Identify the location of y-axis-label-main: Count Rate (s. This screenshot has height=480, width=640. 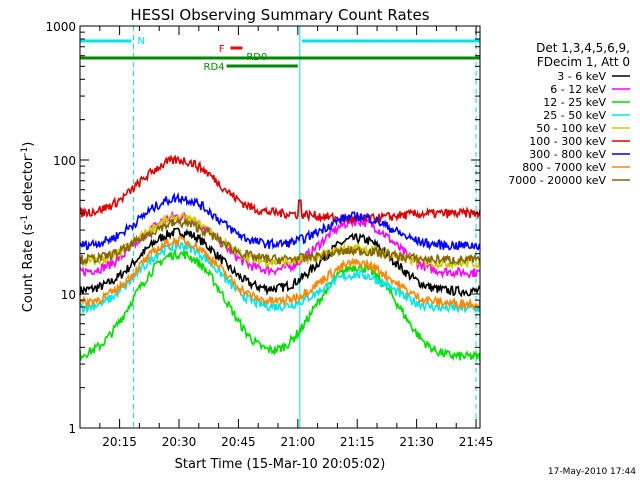
(28, 268).